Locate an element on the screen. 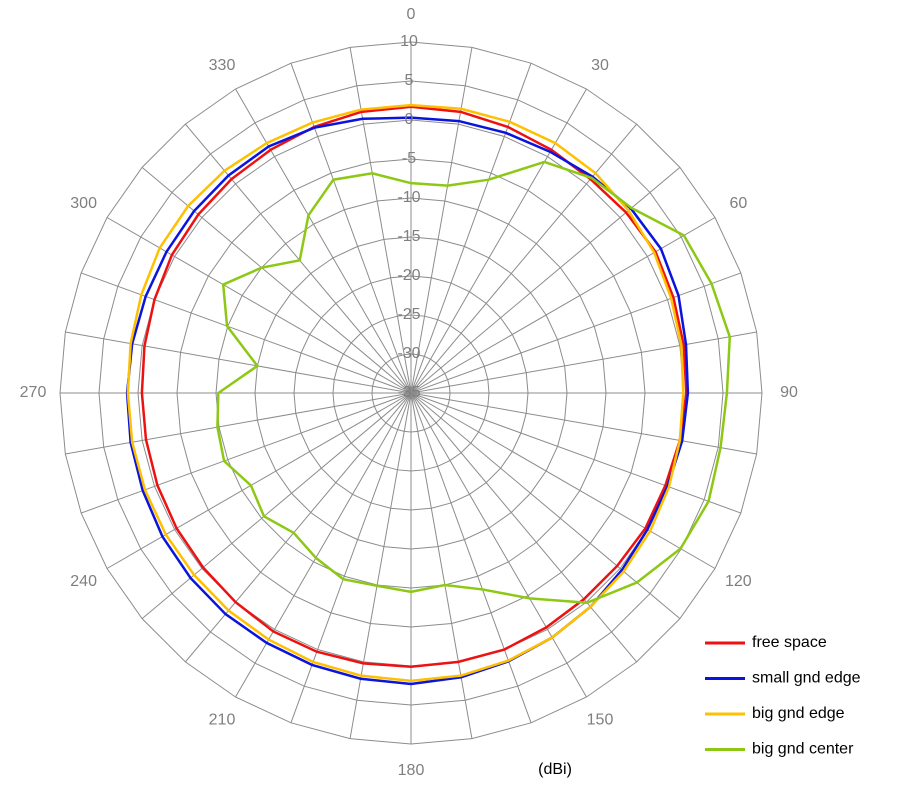  angle-label: 240 is located at coordinates (83, 581).